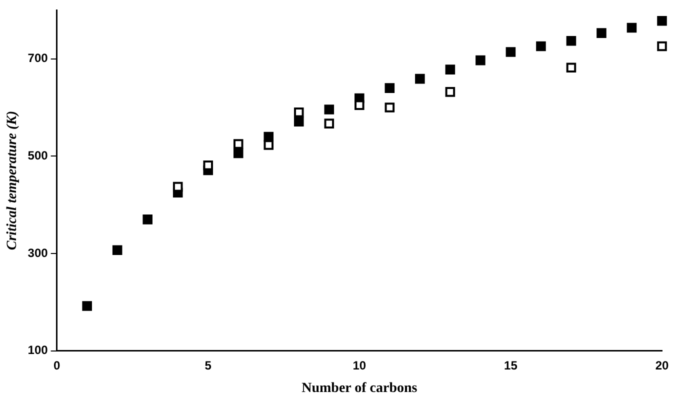 This screenshot has width=674, height=401. Describe the element at coordinates (38, 155) in the screenshot. I see `y-tick-label: 500` at that location.